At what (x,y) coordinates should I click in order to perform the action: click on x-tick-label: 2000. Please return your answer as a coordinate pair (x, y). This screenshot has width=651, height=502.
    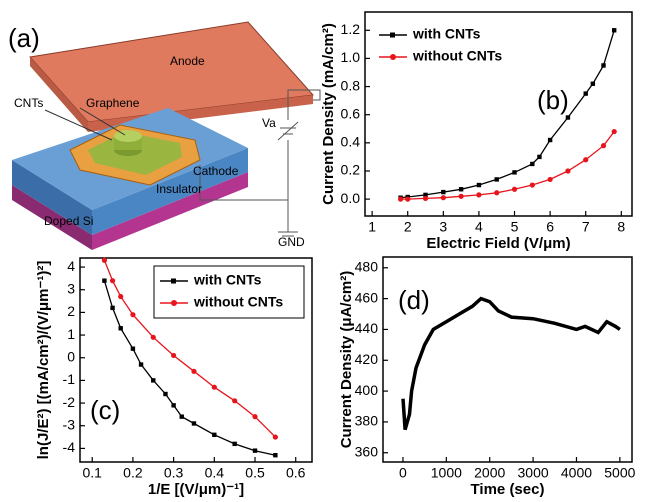
    Looking at the image, I should click on (489, 473).